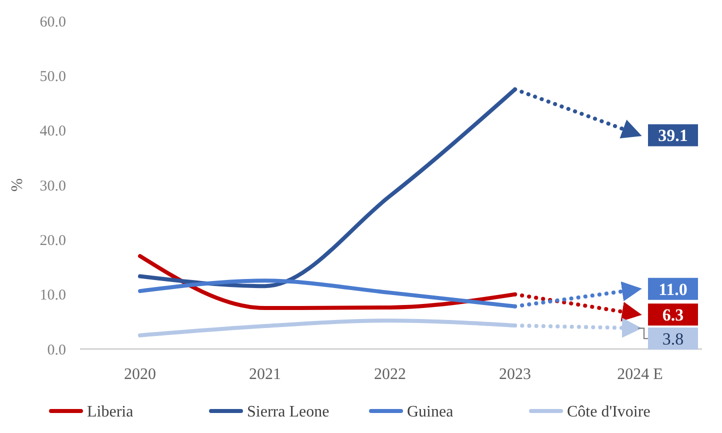 The image size is (722, 433). Describe the element at coordinates (53, 22) in the screenshot. I see `y-tick-label: 60.0` at that location.